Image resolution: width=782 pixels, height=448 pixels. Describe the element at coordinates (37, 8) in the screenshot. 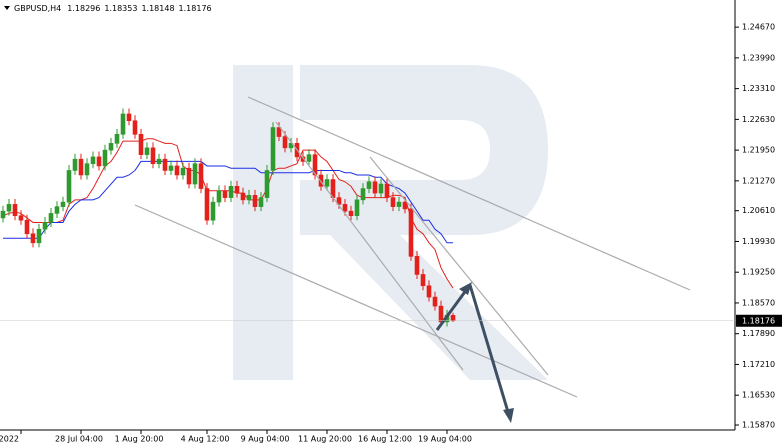

I see `chart-title: GBPUSD,H4` at that location.